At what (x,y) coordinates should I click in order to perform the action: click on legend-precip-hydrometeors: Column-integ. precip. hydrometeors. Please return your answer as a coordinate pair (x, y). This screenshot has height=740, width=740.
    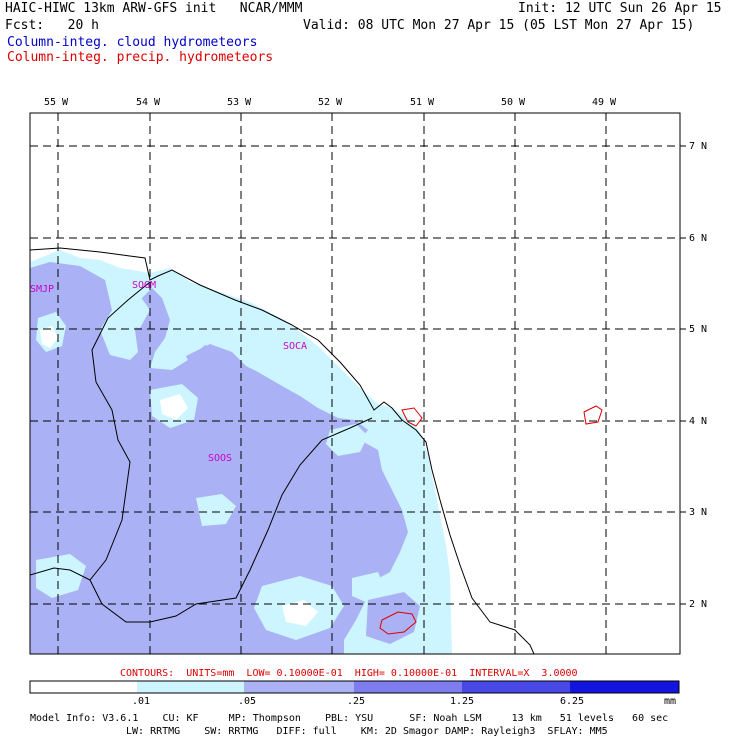
    Looking at the image, I should click on (140, 57).